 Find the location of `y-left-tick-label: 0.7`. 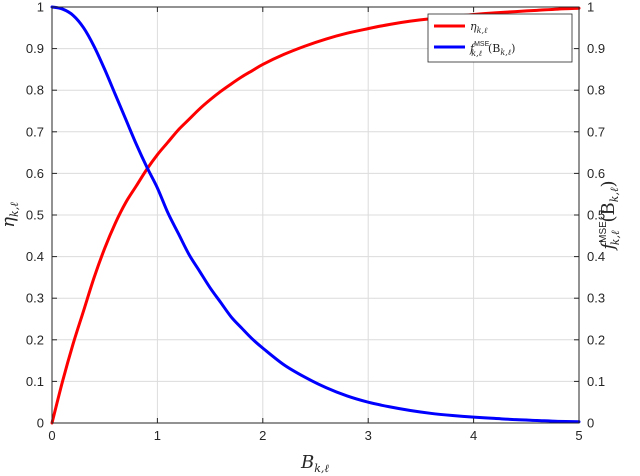

y-left-tick-label: 0.7 is located at coordinates (35, 131).